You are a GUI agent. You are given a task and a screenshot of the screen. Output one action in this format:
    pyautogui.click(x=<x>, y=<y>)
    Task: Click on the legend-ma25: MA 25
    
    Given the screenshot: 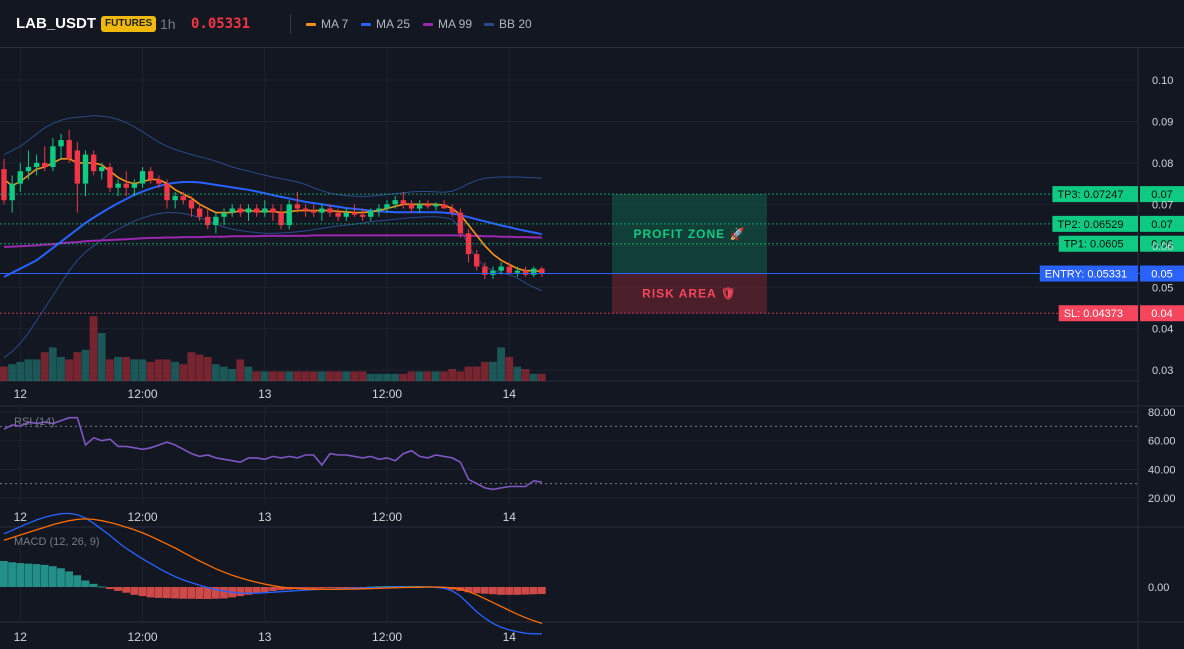 What is the action you would take?
    pyautogui.click(x=385, y=24)
    